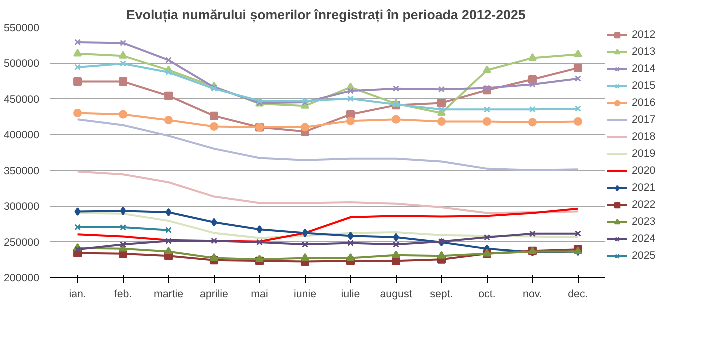 The image size is (715, 340). What do you see at coordinates (644, 154) in the screenshot?
I see `legend-label: 2019` at bounding box center [644, 154].